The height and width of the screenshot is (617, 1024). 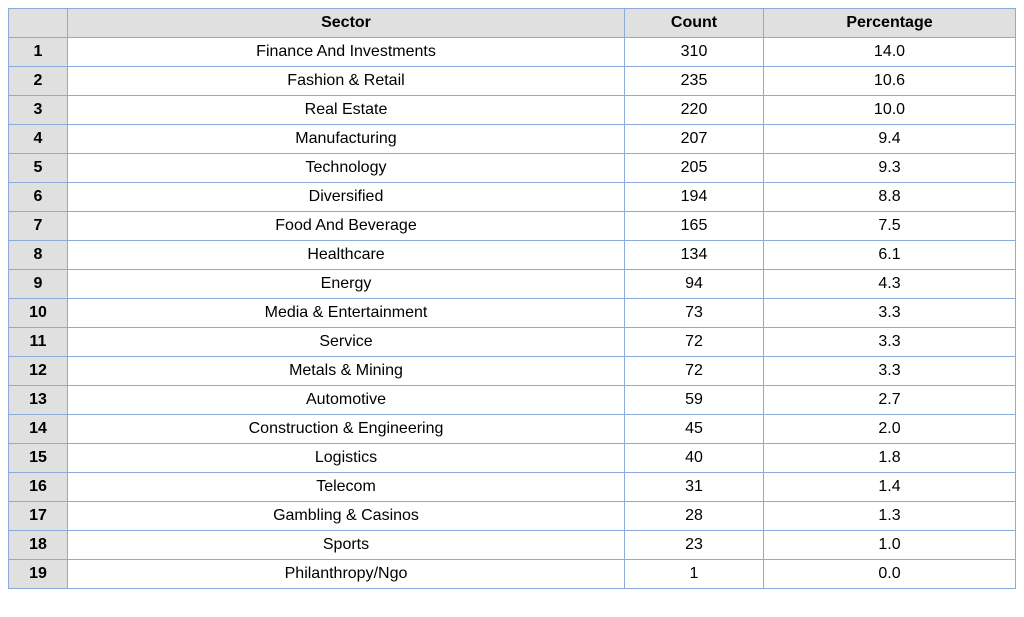 I want to click on row-index-cell: 2, so click(x=38, y=81).